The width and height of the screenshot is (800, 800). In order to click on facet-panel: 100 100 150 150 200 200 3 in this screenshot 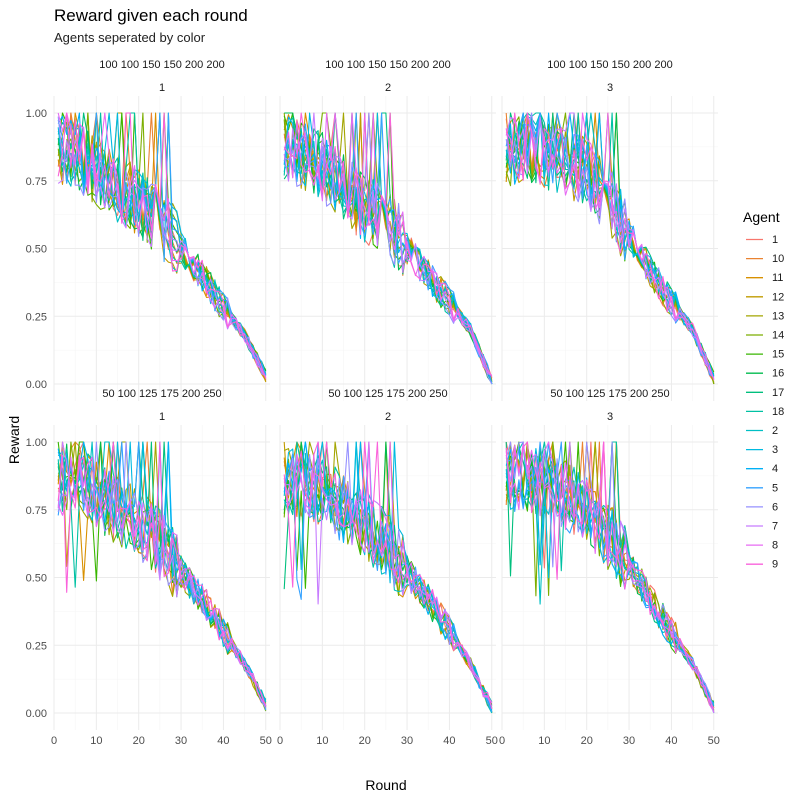, I will do `click(609, 230)`.